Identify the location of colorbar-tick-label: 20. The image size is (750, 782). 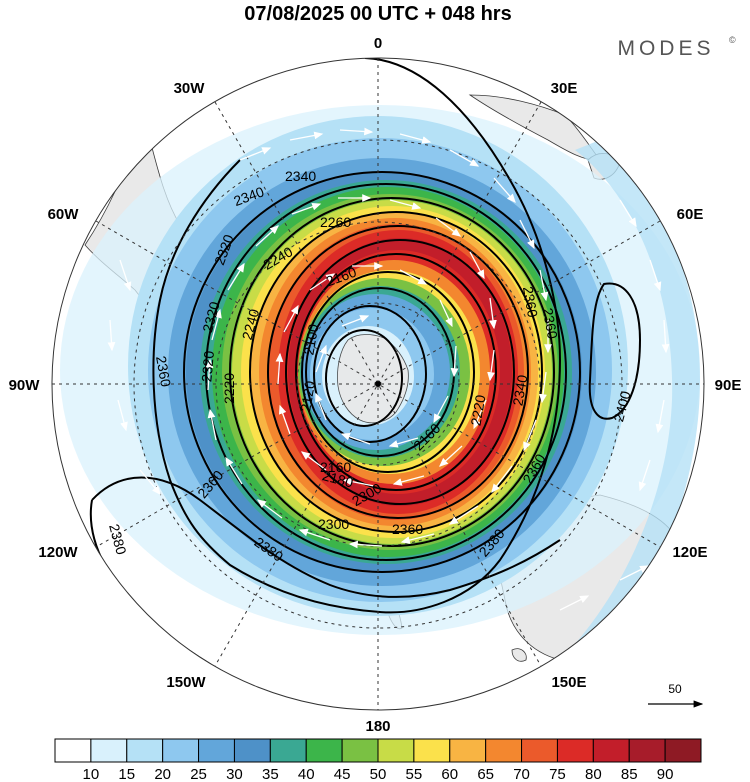
(162, 774).